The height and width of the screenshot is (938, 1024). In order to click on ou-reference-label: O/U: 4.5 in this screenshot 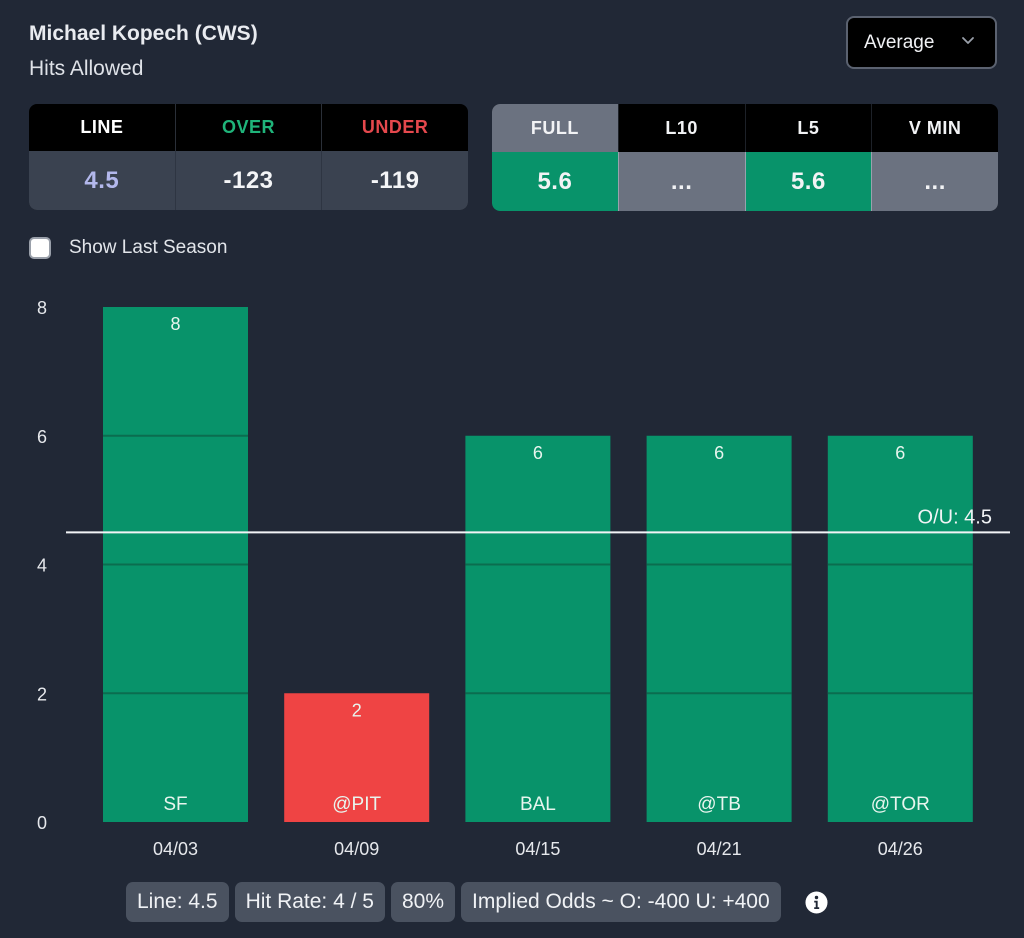, I will do `click(955, 517)`.